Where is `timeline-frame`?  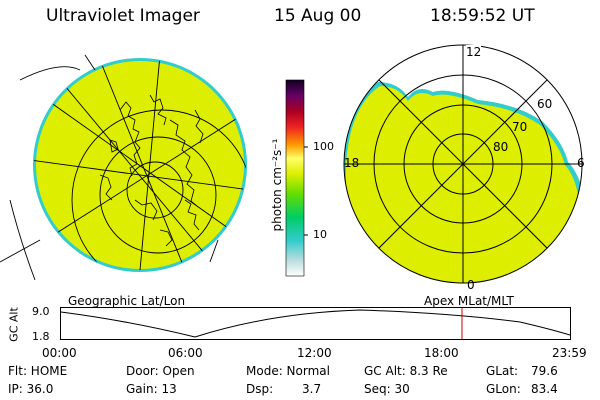
timeline-frame is located at coordinates (315, 323).